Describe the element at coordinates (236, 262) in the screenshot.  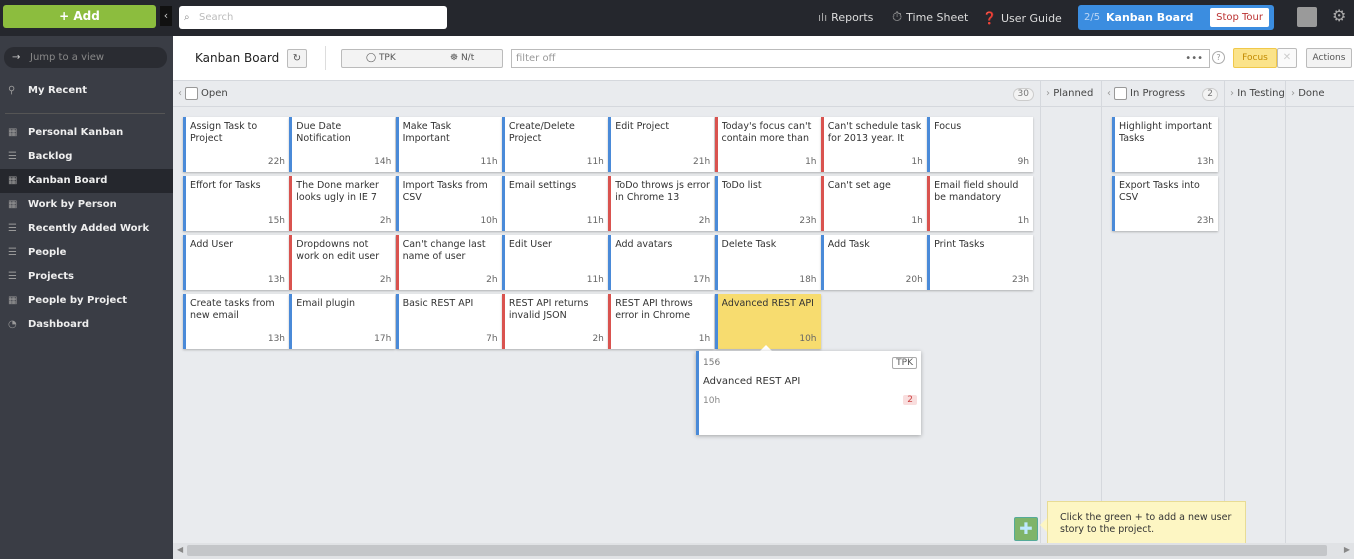
I see `task-card: Add User 13h` at that location.